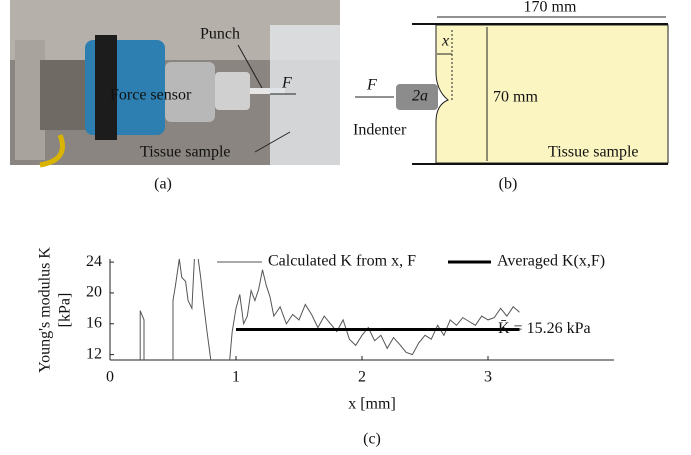 The height and width of the screenshot is (455, 691). What do you see at coordinates (65, 310) in the screenshot?
I see `y-label: [kPa]` at bounding box center [65, 310].